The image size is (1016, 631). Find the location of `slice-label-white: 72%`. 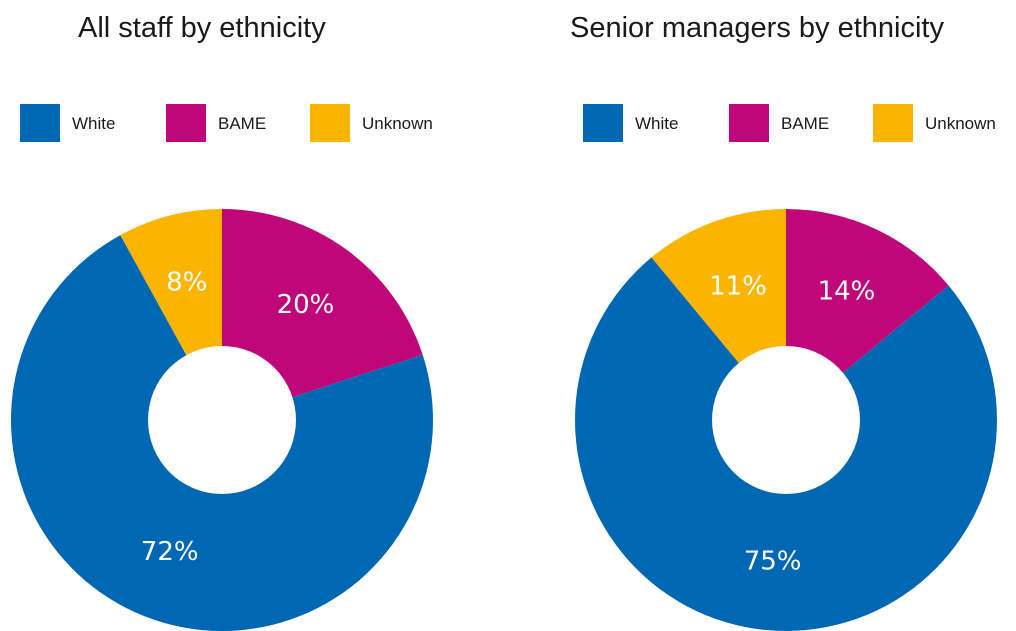

slice-label-white: 72% is located at coordinates (170, 552).